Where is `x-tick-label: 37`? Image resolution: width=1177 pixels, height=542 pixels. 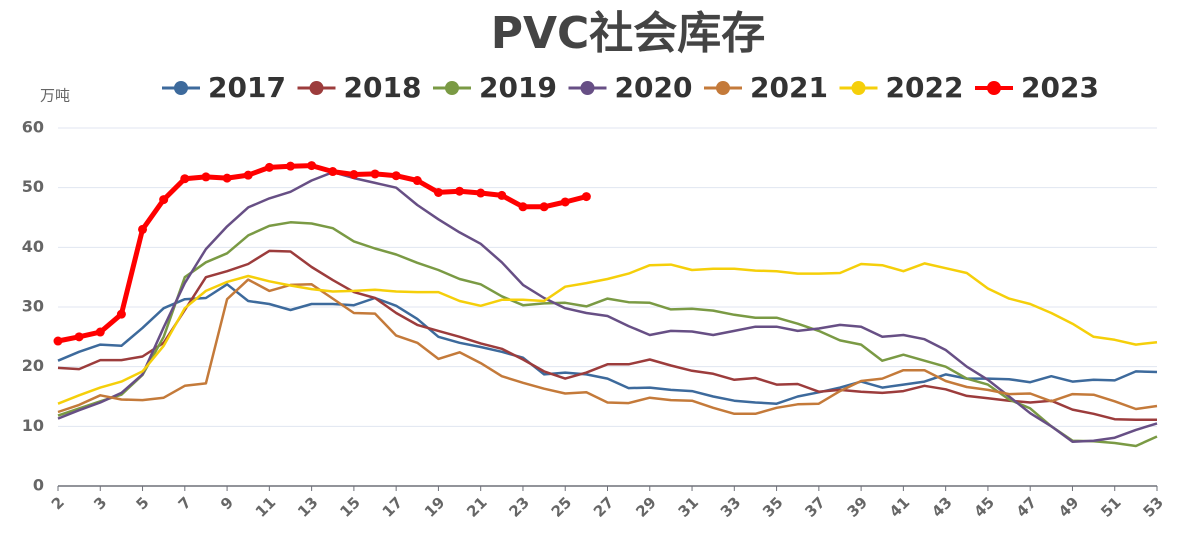 x-tick-label: 37 is located at coordinates (814, 506).